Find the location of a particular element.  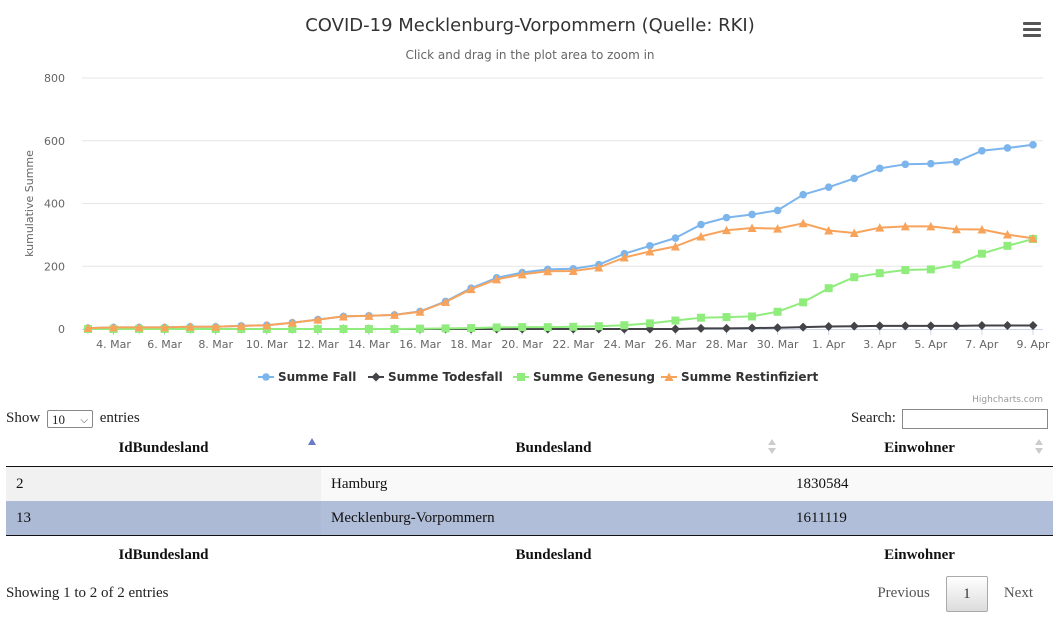

y-tick-label: 800 is located at coordinates (54, 78).